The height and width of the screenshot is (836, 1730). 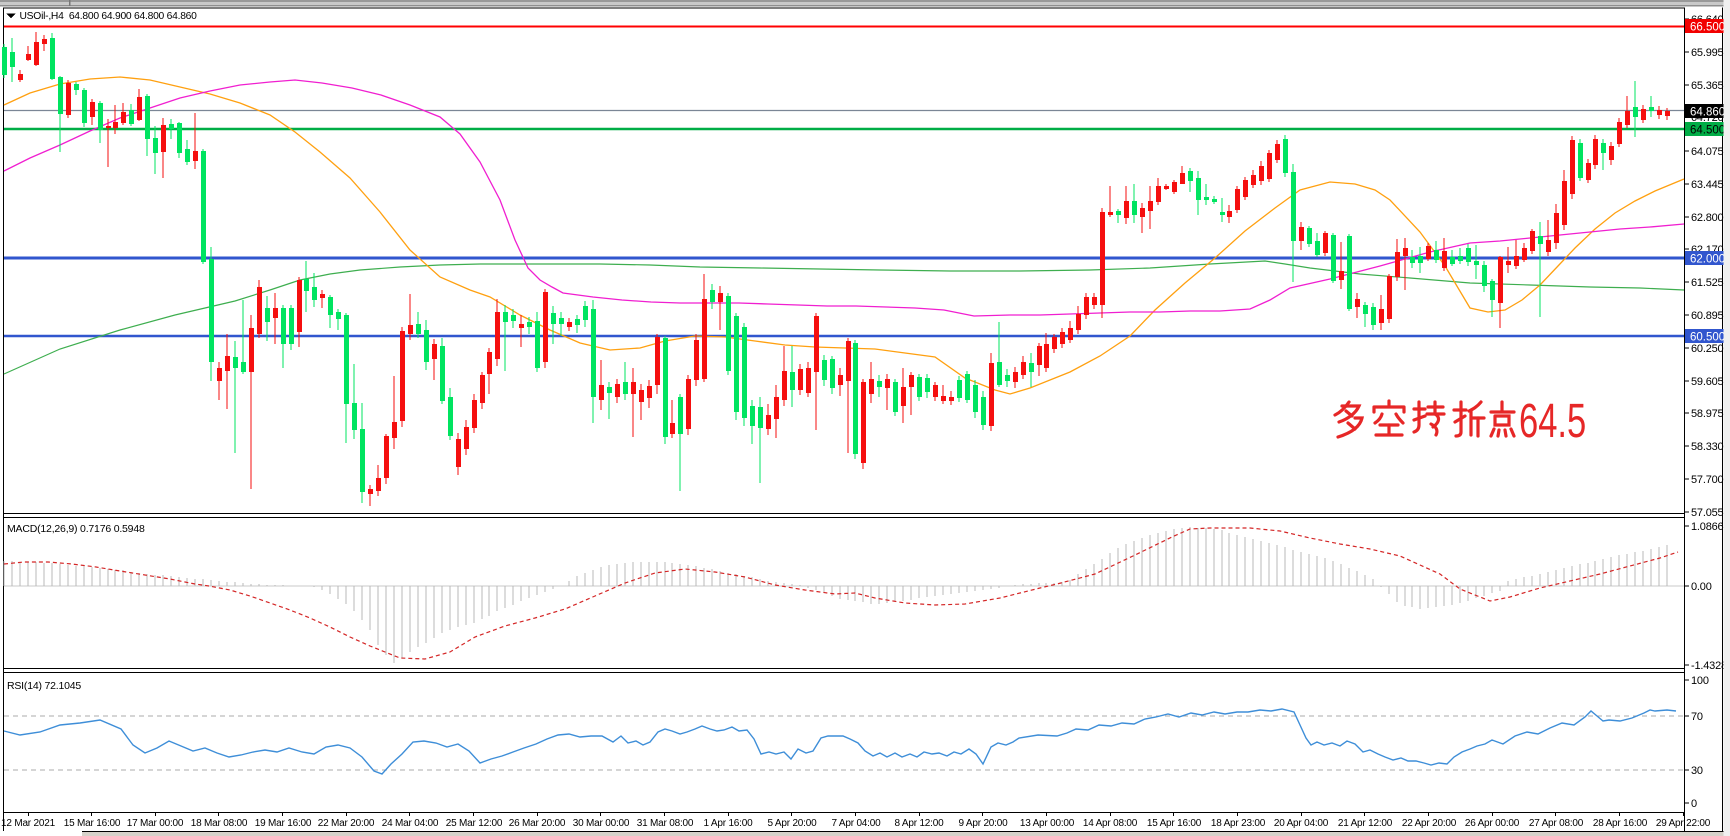 What do you see at coordinates (1174, 823) in the screenshot?
I see `svg-text: 15 Apr 16:00` at bounding box center [1174, 823].